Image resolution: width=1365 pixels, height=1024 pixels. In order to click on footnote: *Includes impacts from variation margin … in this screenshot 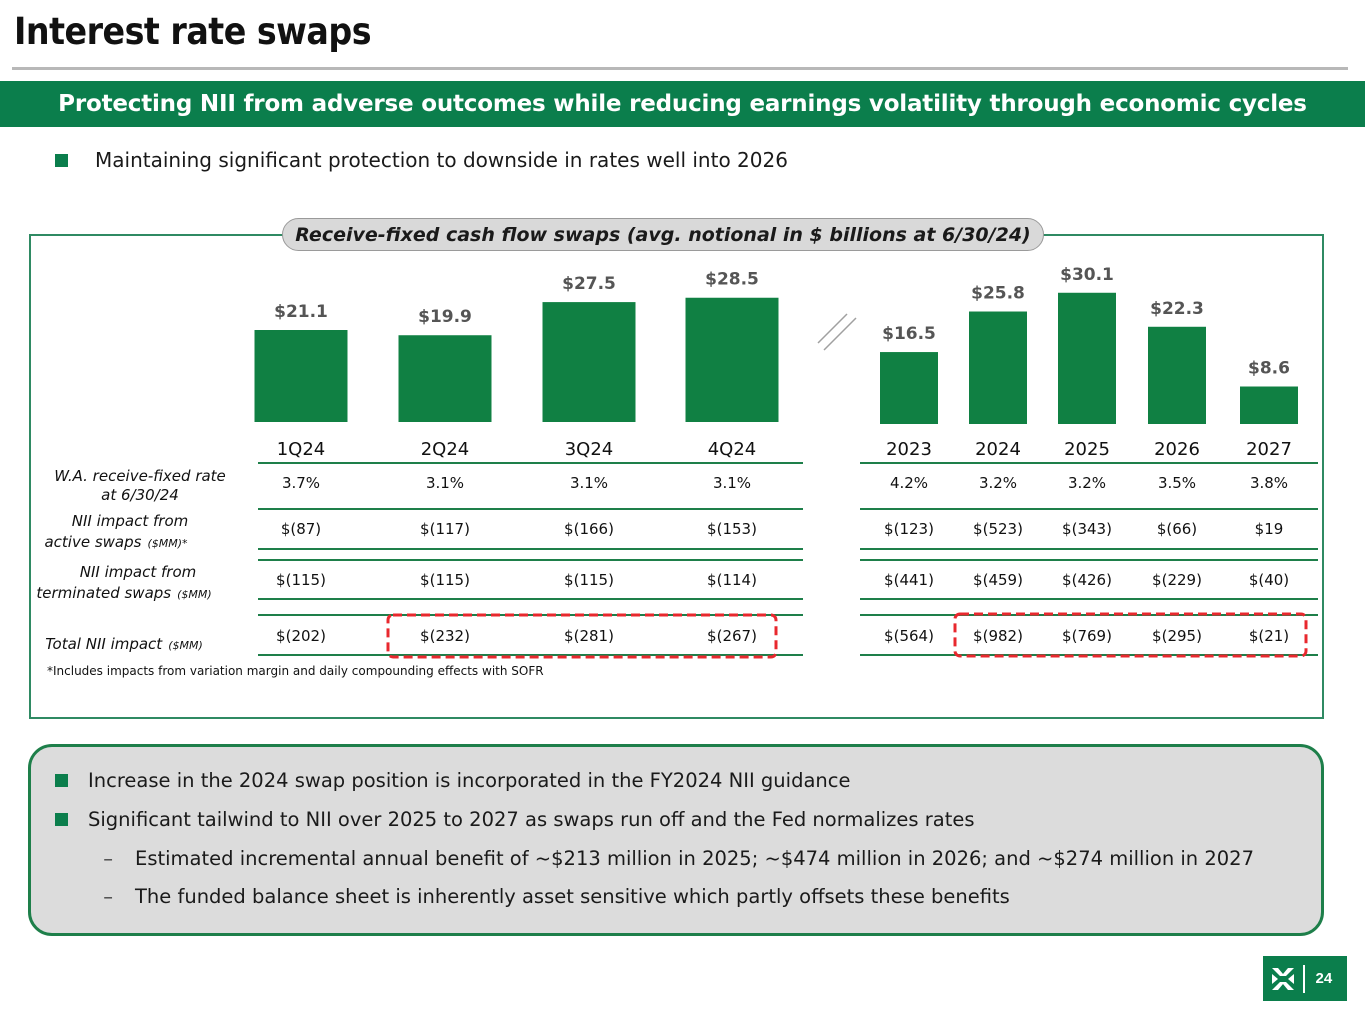, I will do `click(295, 671)`.